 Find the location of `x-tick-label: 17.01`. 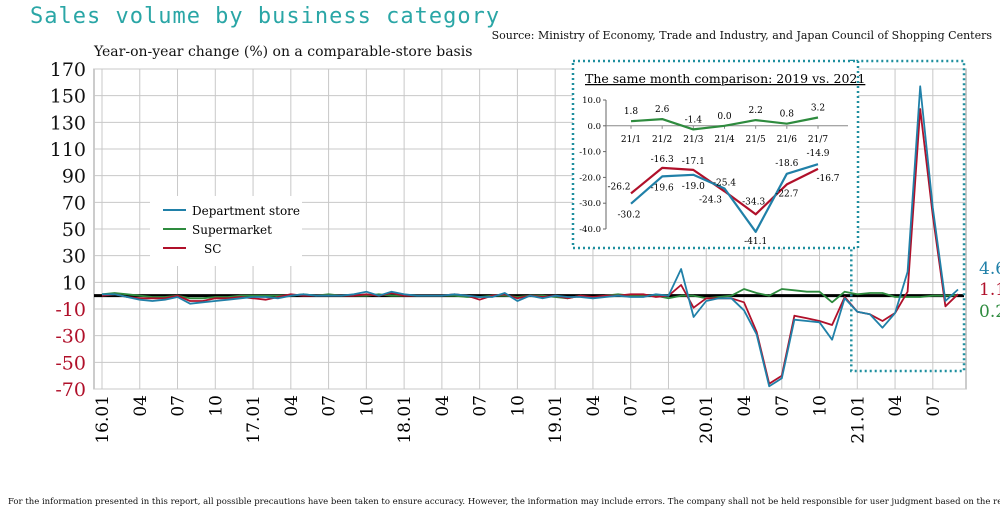

x-tick-label: 17.01 is located at coordinates (254, 419).